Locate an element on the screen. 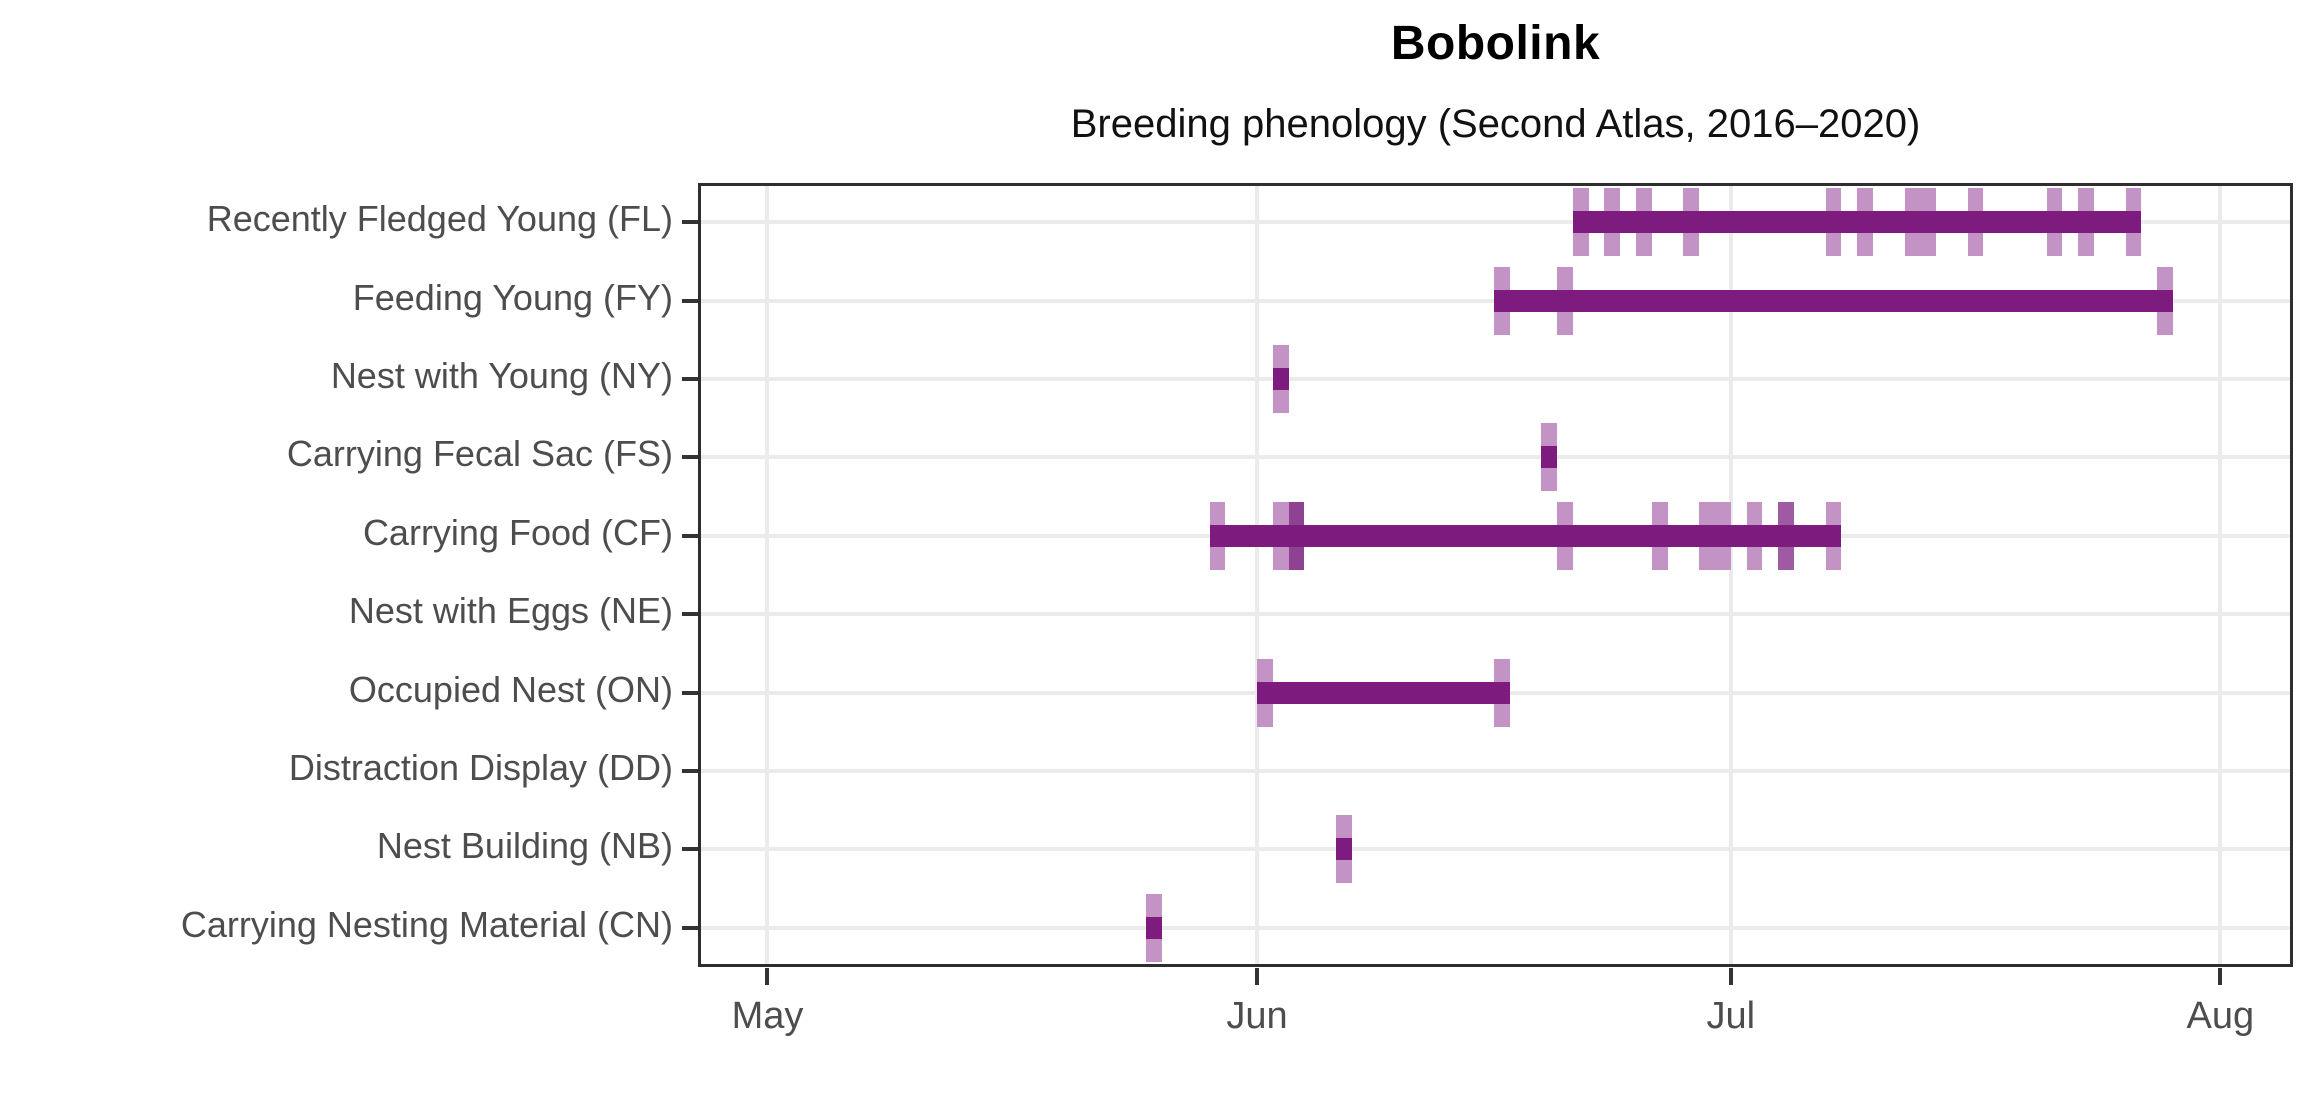  phenology-bar-CN is located at coordinates (1154, 927).